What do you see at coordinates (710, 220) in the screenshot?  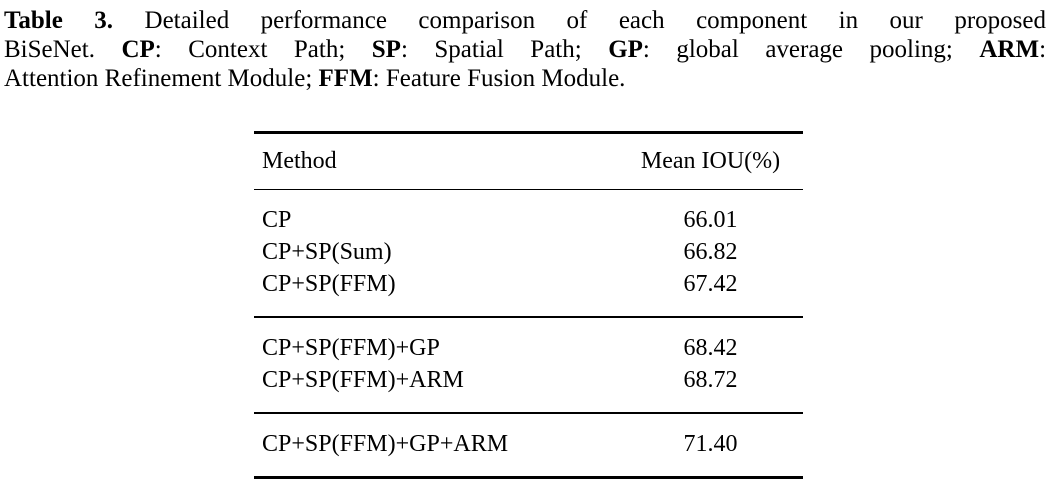 I see `mean-iou-cell: 66.01` at bounding box center [710, 220].